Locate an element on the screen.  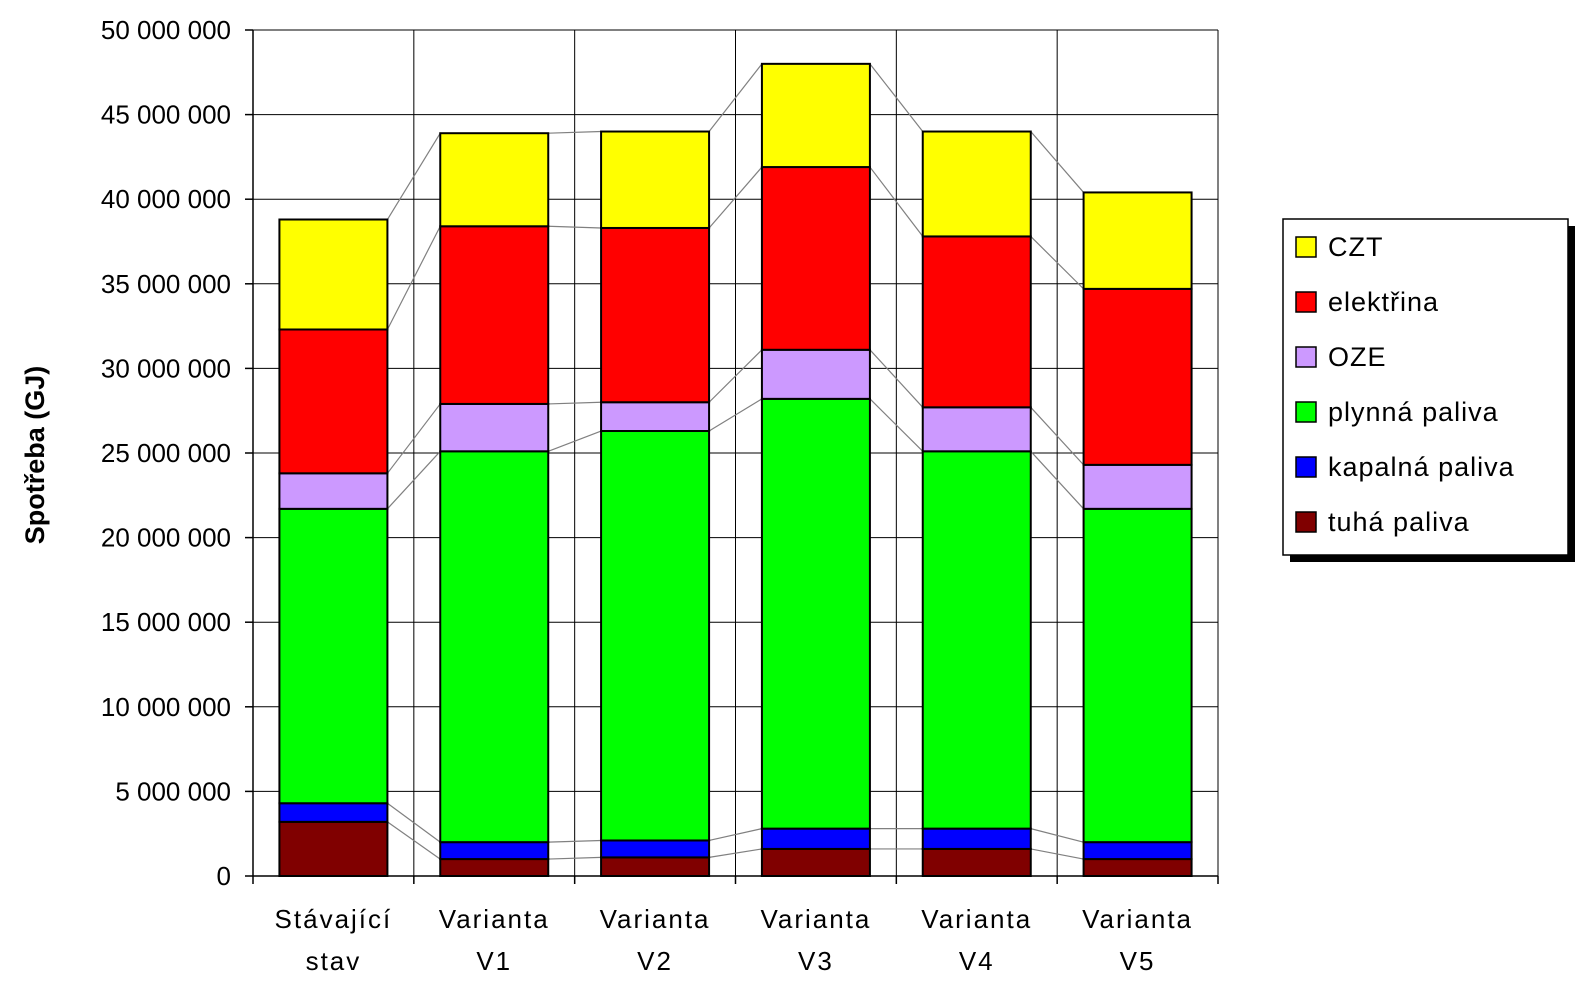
legend-label: kapalná paliva is located at coordinates (1421, 467).